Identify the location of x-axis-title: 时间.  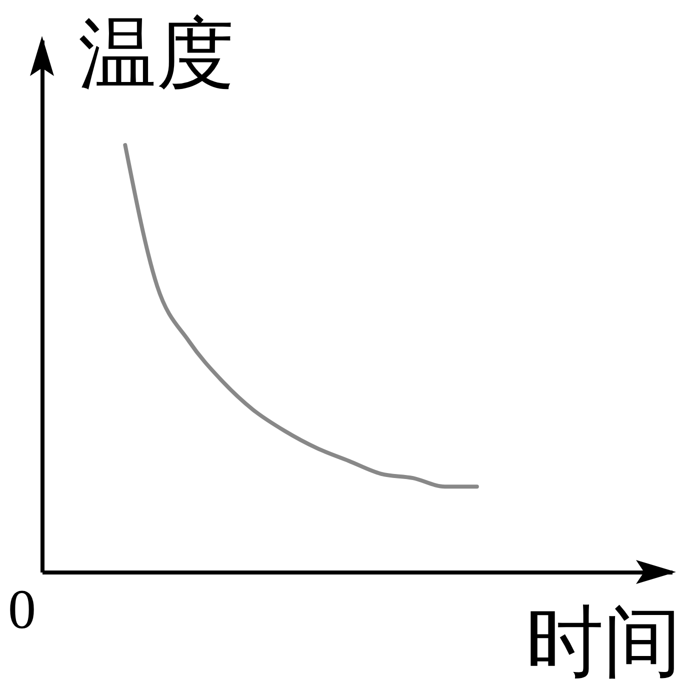
(604, 641).